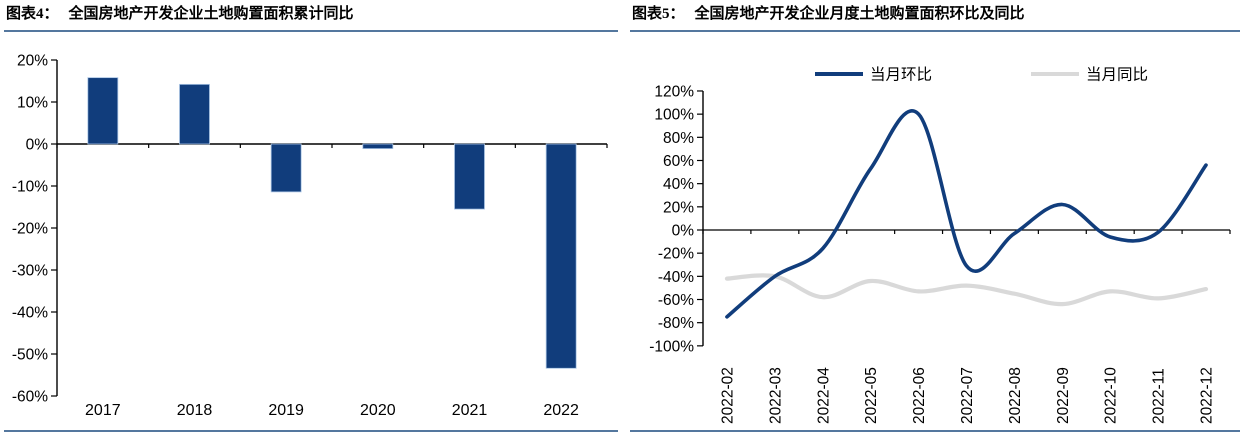 This screenshot has height=441, width=1243. Describe the element at coordinates (469, 176) in the screenshot. I see `bar-2021` at that location.